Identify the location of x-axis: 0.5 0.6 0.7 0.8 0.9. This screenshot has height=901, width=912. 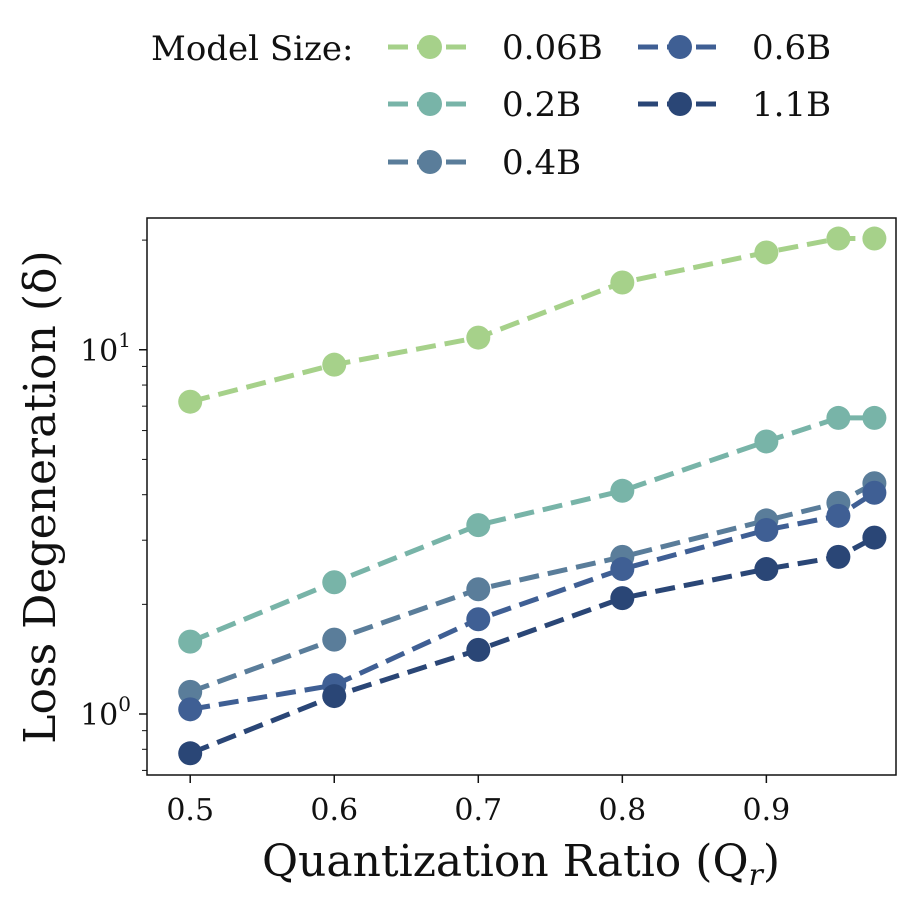
(478, 801).